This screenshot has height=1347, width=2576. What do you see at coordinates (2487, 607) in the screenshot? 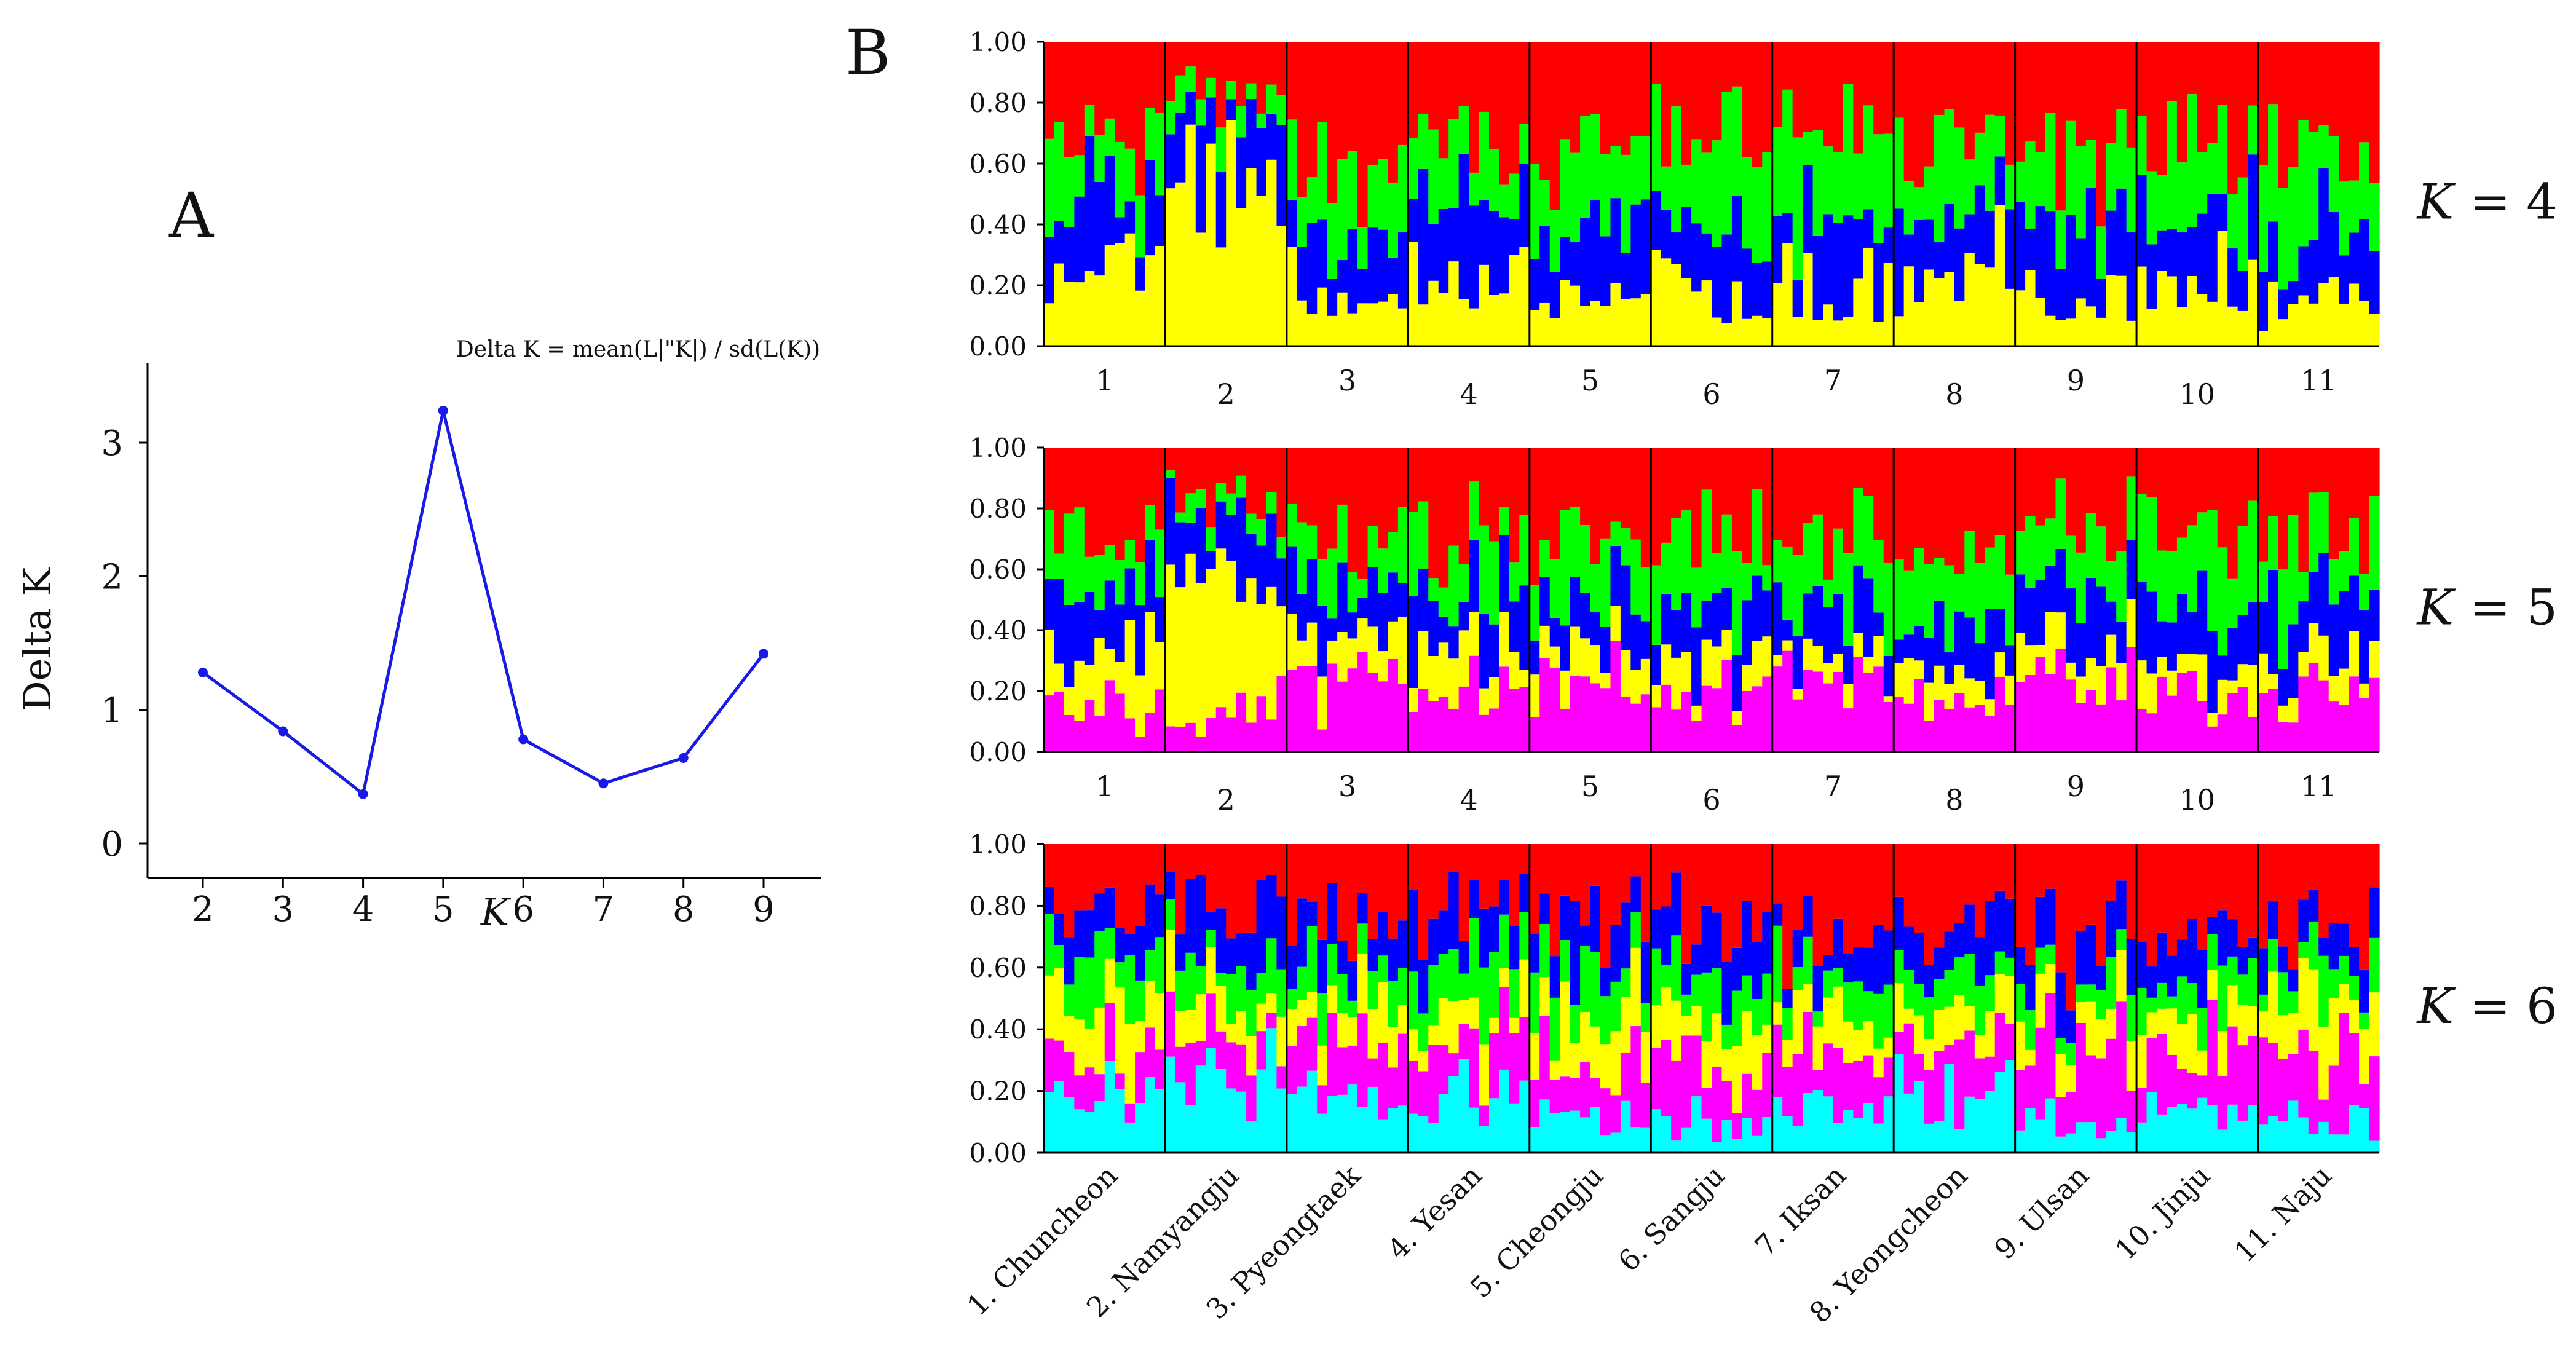
I see `k-label: K = 5` at bounding box center [2487, 607].